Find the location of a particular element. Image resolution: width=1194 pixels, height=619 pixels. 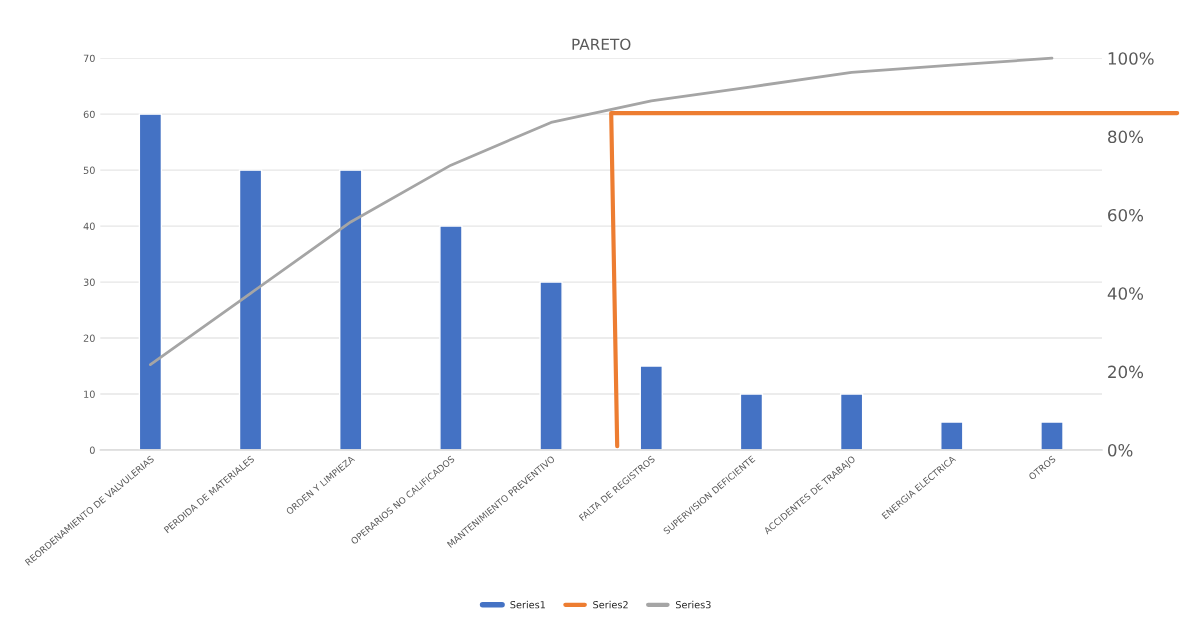

y-tick-label: 0 is located at coordinates (92, 450).